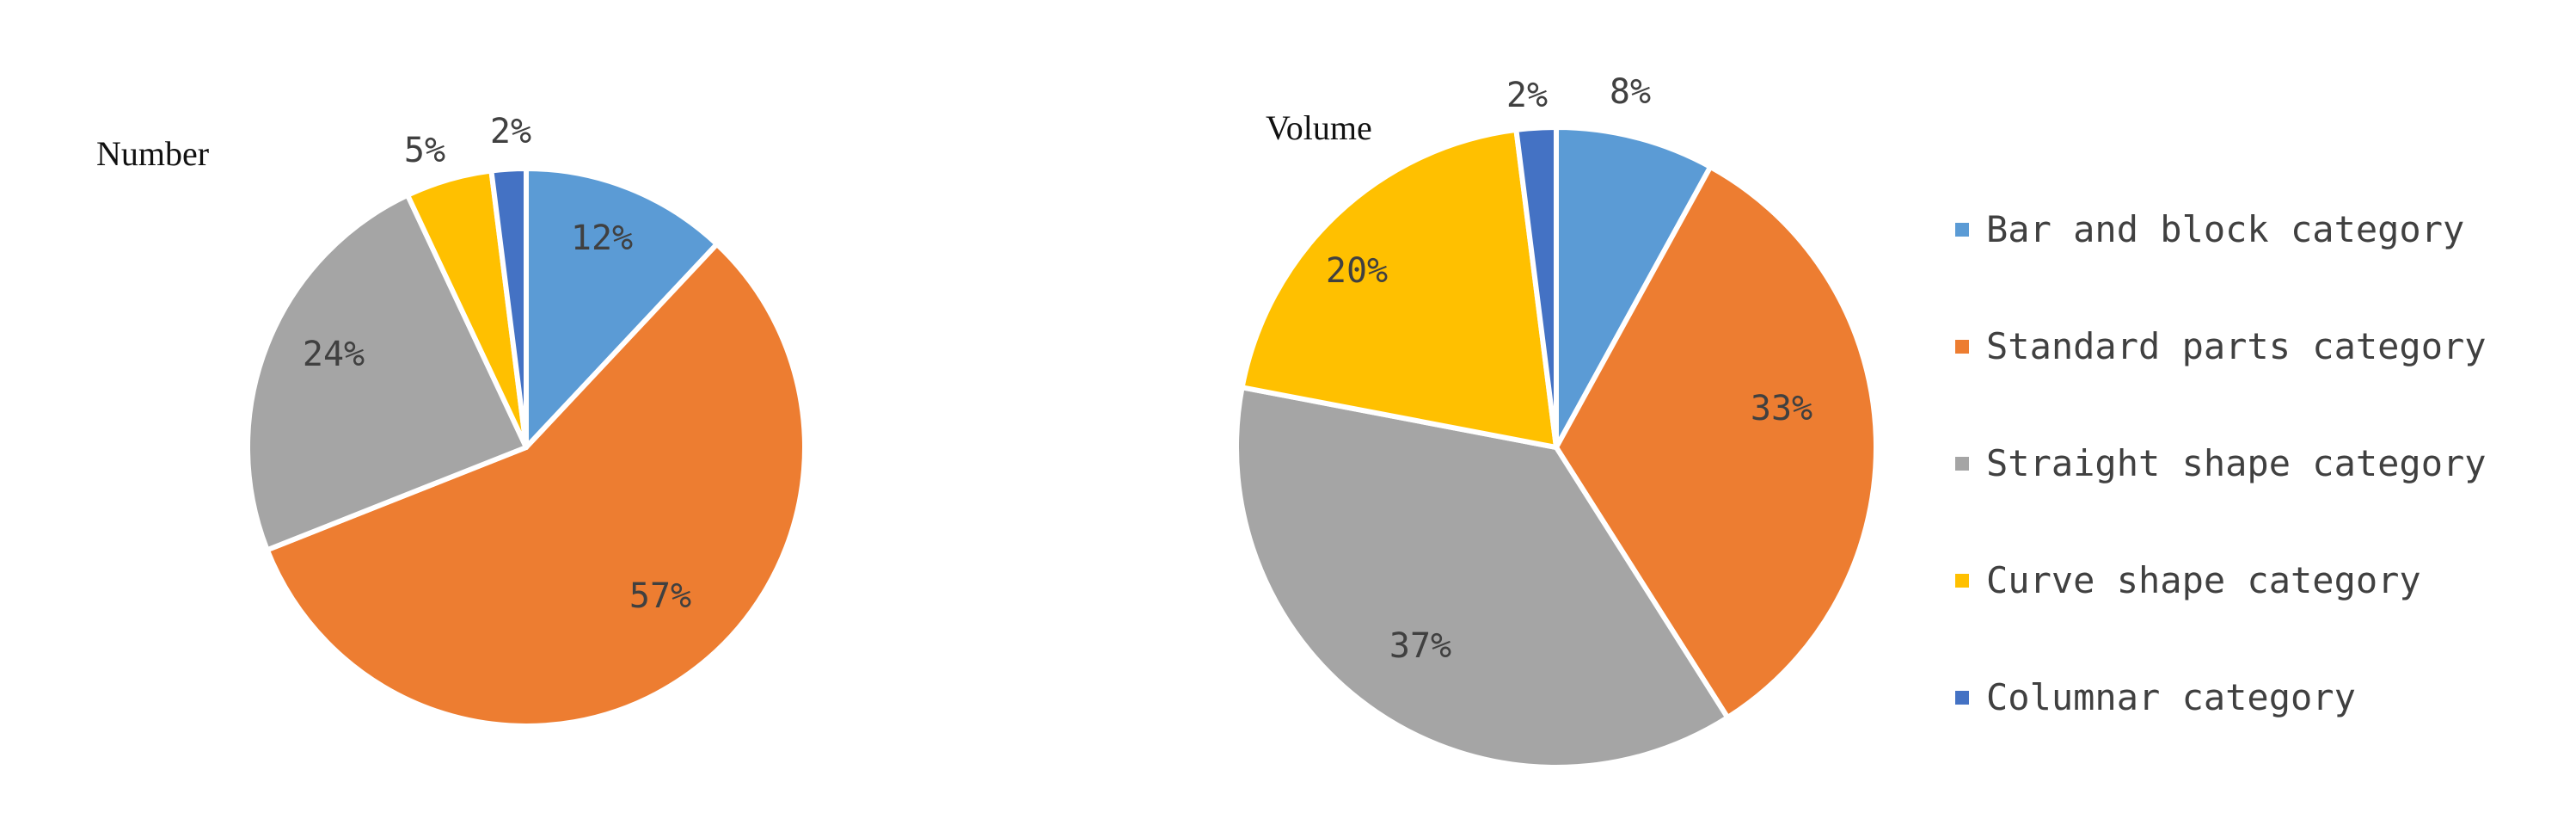 This screenshot has width=2576, height=819. Describe the element at coordinates (1399, 288) in the screenshot. I see `pie-slice-curve-shape` at that location.